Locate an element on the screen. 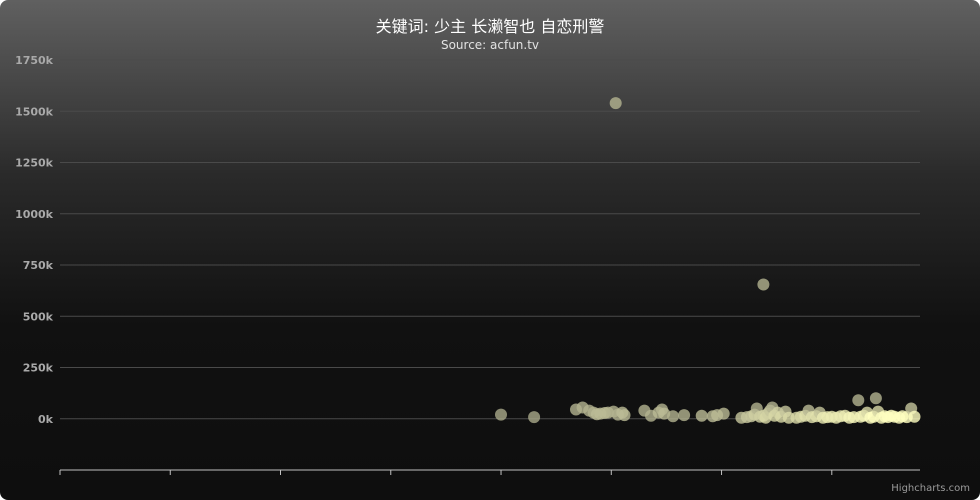  y-tick-label: 250k is located at coordinates (38, 368).